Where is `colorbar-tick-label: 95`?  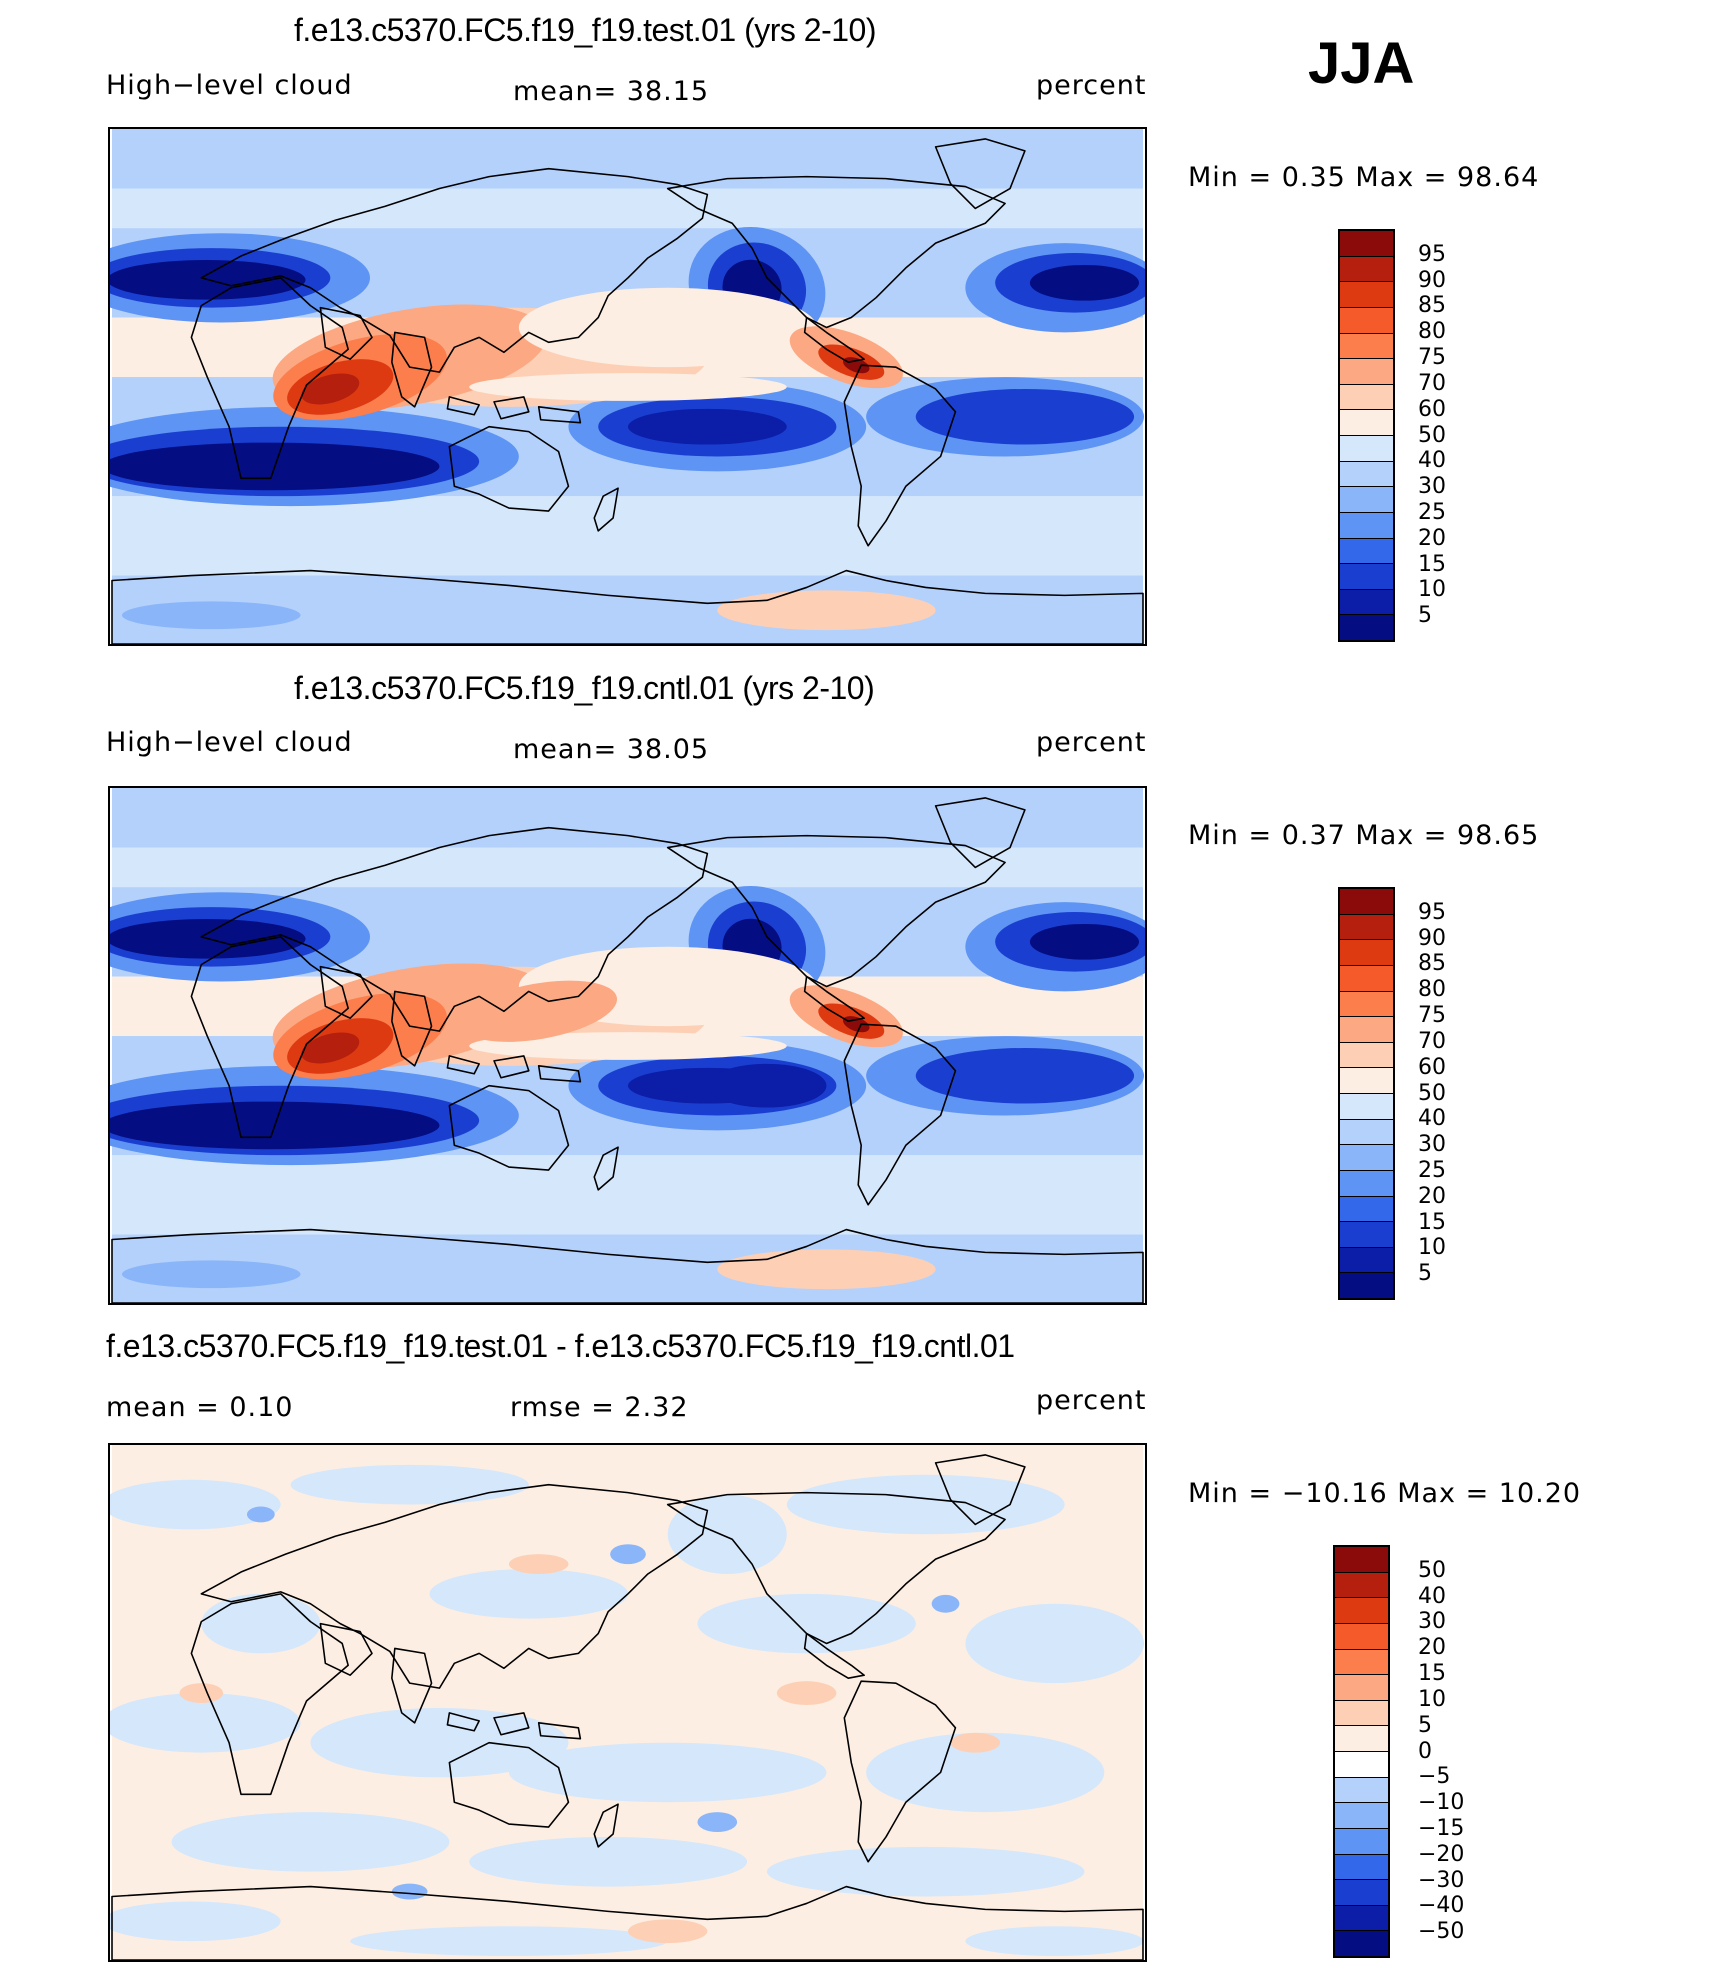
colorbar-tick-label: 95 is located at coordinates (1432, 912).